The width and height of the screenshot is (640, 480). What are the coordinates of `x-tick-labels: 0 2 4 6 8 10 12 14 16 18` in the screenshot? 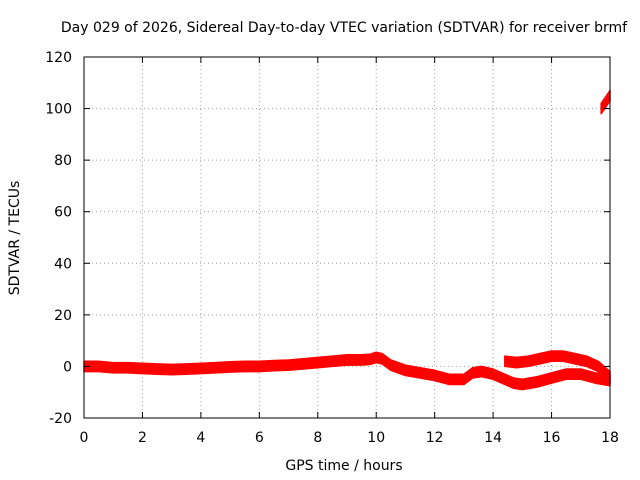 It's located at (349, 438).